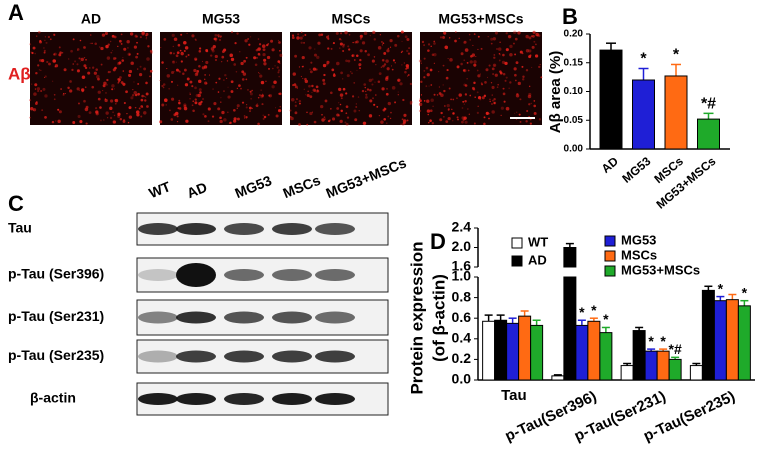 This screenshot has height=470, width=764. Describe the element at coordinates (462, 276) in the screenshot. I see `y-tick-label: 1.0` at that location.